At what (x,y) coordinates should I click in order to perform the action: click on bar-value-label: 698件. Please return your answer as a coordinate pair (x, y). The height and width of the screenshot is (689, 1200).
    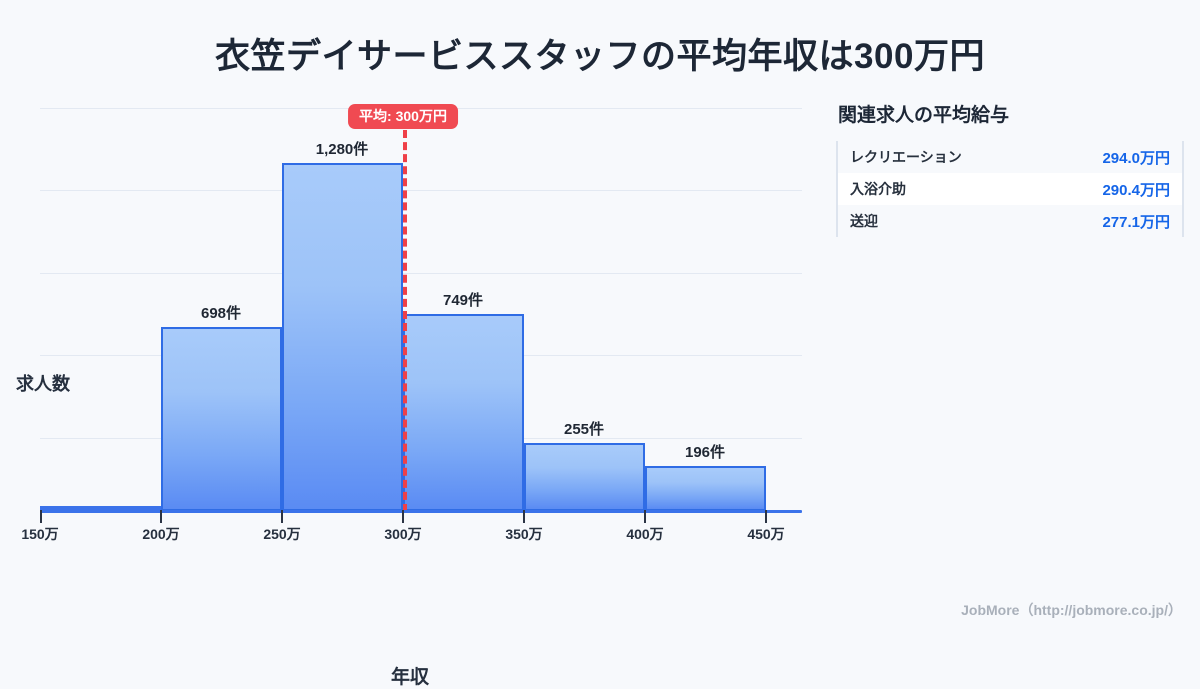
    Looking at the image, I should click on (221, 313).